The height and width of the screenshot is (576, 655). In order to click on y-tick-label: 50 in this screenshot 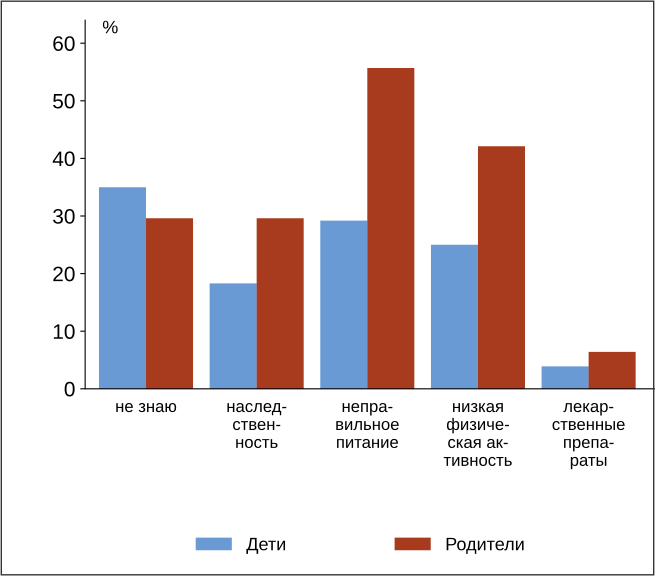, I will do `click(64, 101)`.